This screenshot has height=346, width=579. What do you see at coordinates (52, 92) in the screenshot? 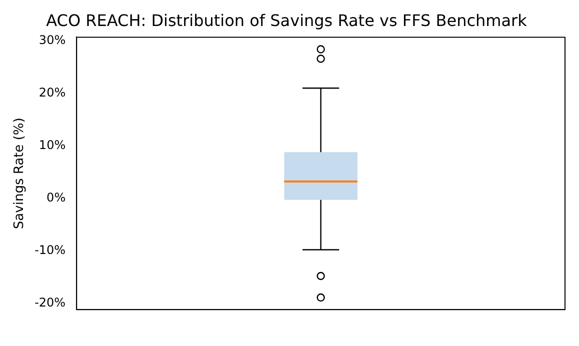
I see `y-tick-label: 20%` at bounding box center [52, 92].